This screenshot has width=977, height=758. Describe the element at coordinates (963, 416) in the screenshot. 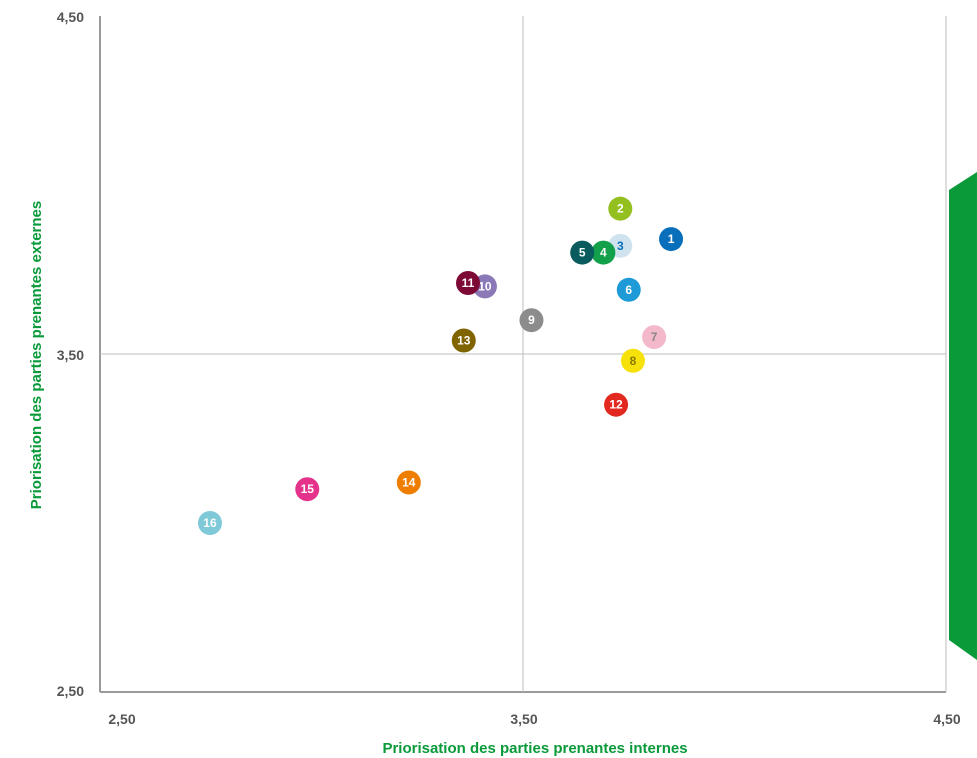

I see `green-side-shape` at that location.